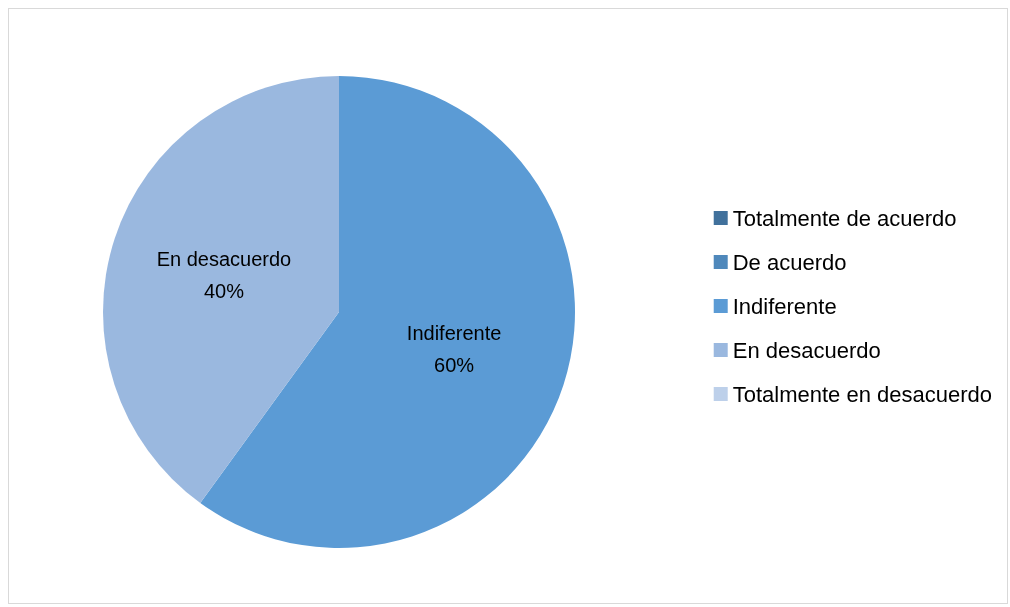  Describe the element at coordinates (789, 262) in the screenshot. I see `legend-label: De acuerdo` at that location.